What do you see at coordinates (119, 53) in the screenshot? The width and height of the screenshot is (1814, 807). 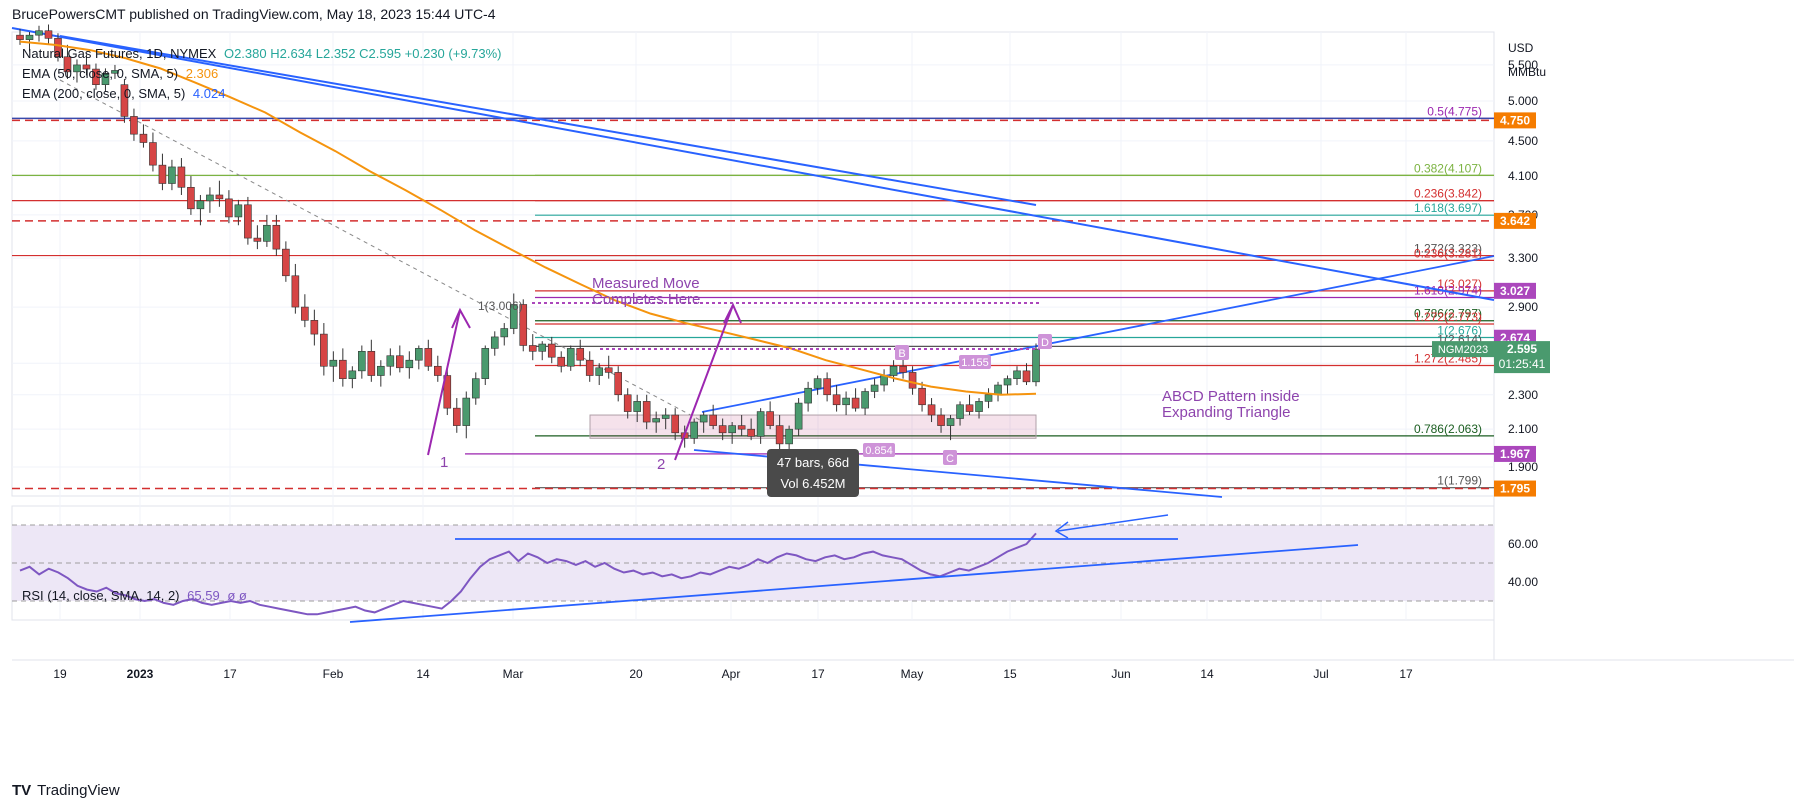 I see `symbol-name: Natural Gas Futures, 1D, NYMEX` at bounding box center [119, 53].